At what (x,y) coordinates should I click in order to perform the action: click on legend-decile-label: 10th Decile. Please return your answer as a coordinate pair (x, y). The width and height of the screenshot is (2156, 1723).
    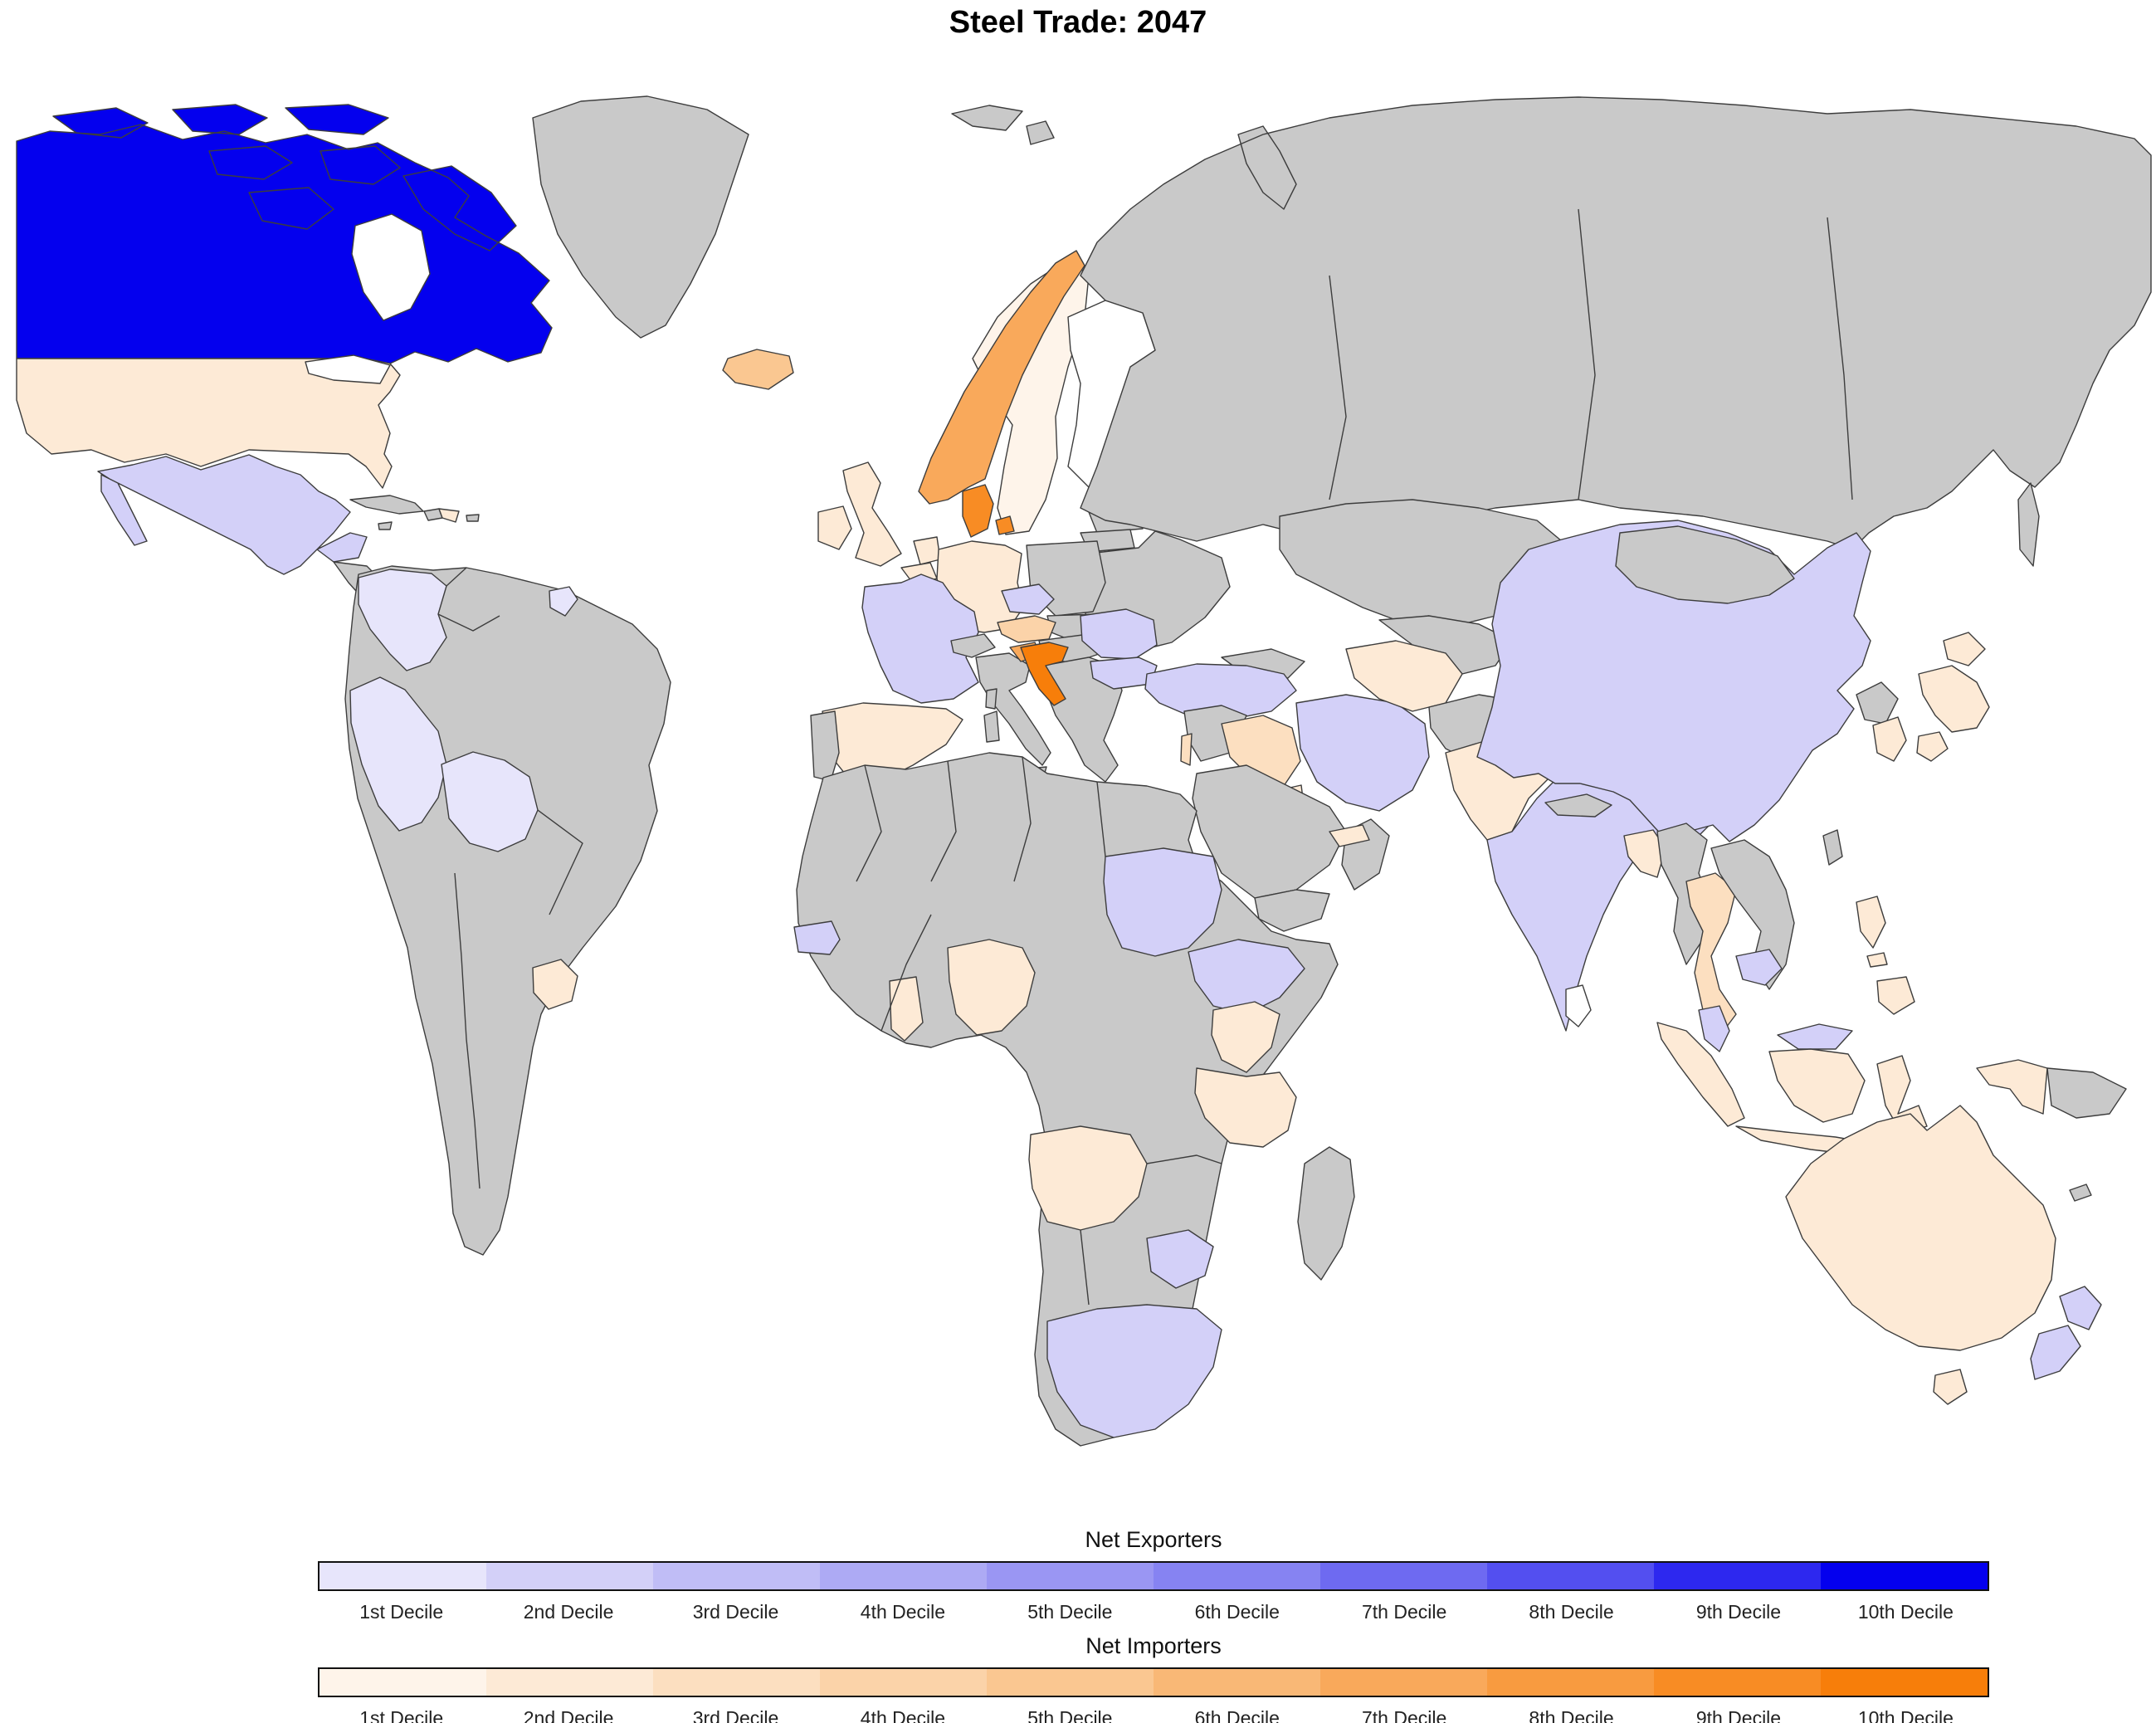
    Looking at the image, I should click on (1906, 1715).